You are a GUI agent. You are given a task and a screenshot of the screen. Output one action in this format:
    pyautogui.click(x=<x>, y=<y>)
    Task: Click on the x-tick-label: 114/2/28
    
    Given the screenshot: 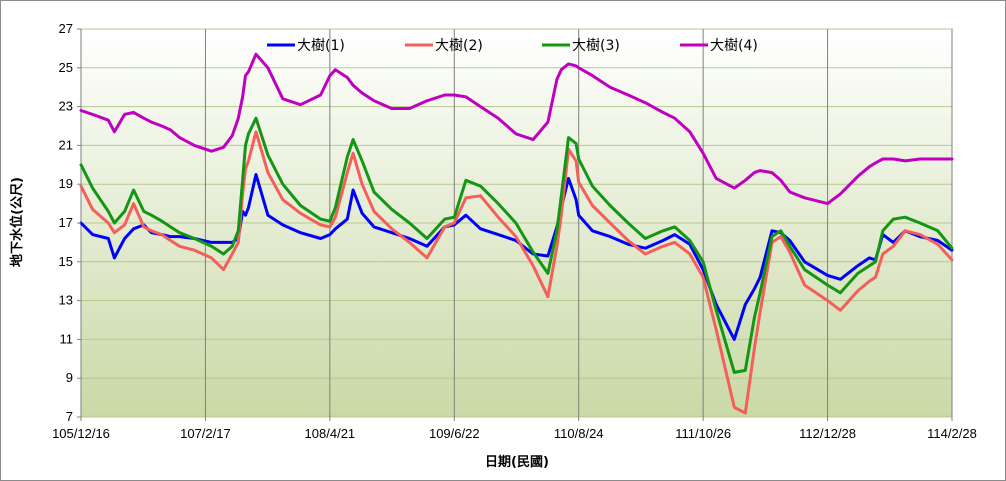 What is the action you would take?
    pyautogui.click(x=952, y=433)
    